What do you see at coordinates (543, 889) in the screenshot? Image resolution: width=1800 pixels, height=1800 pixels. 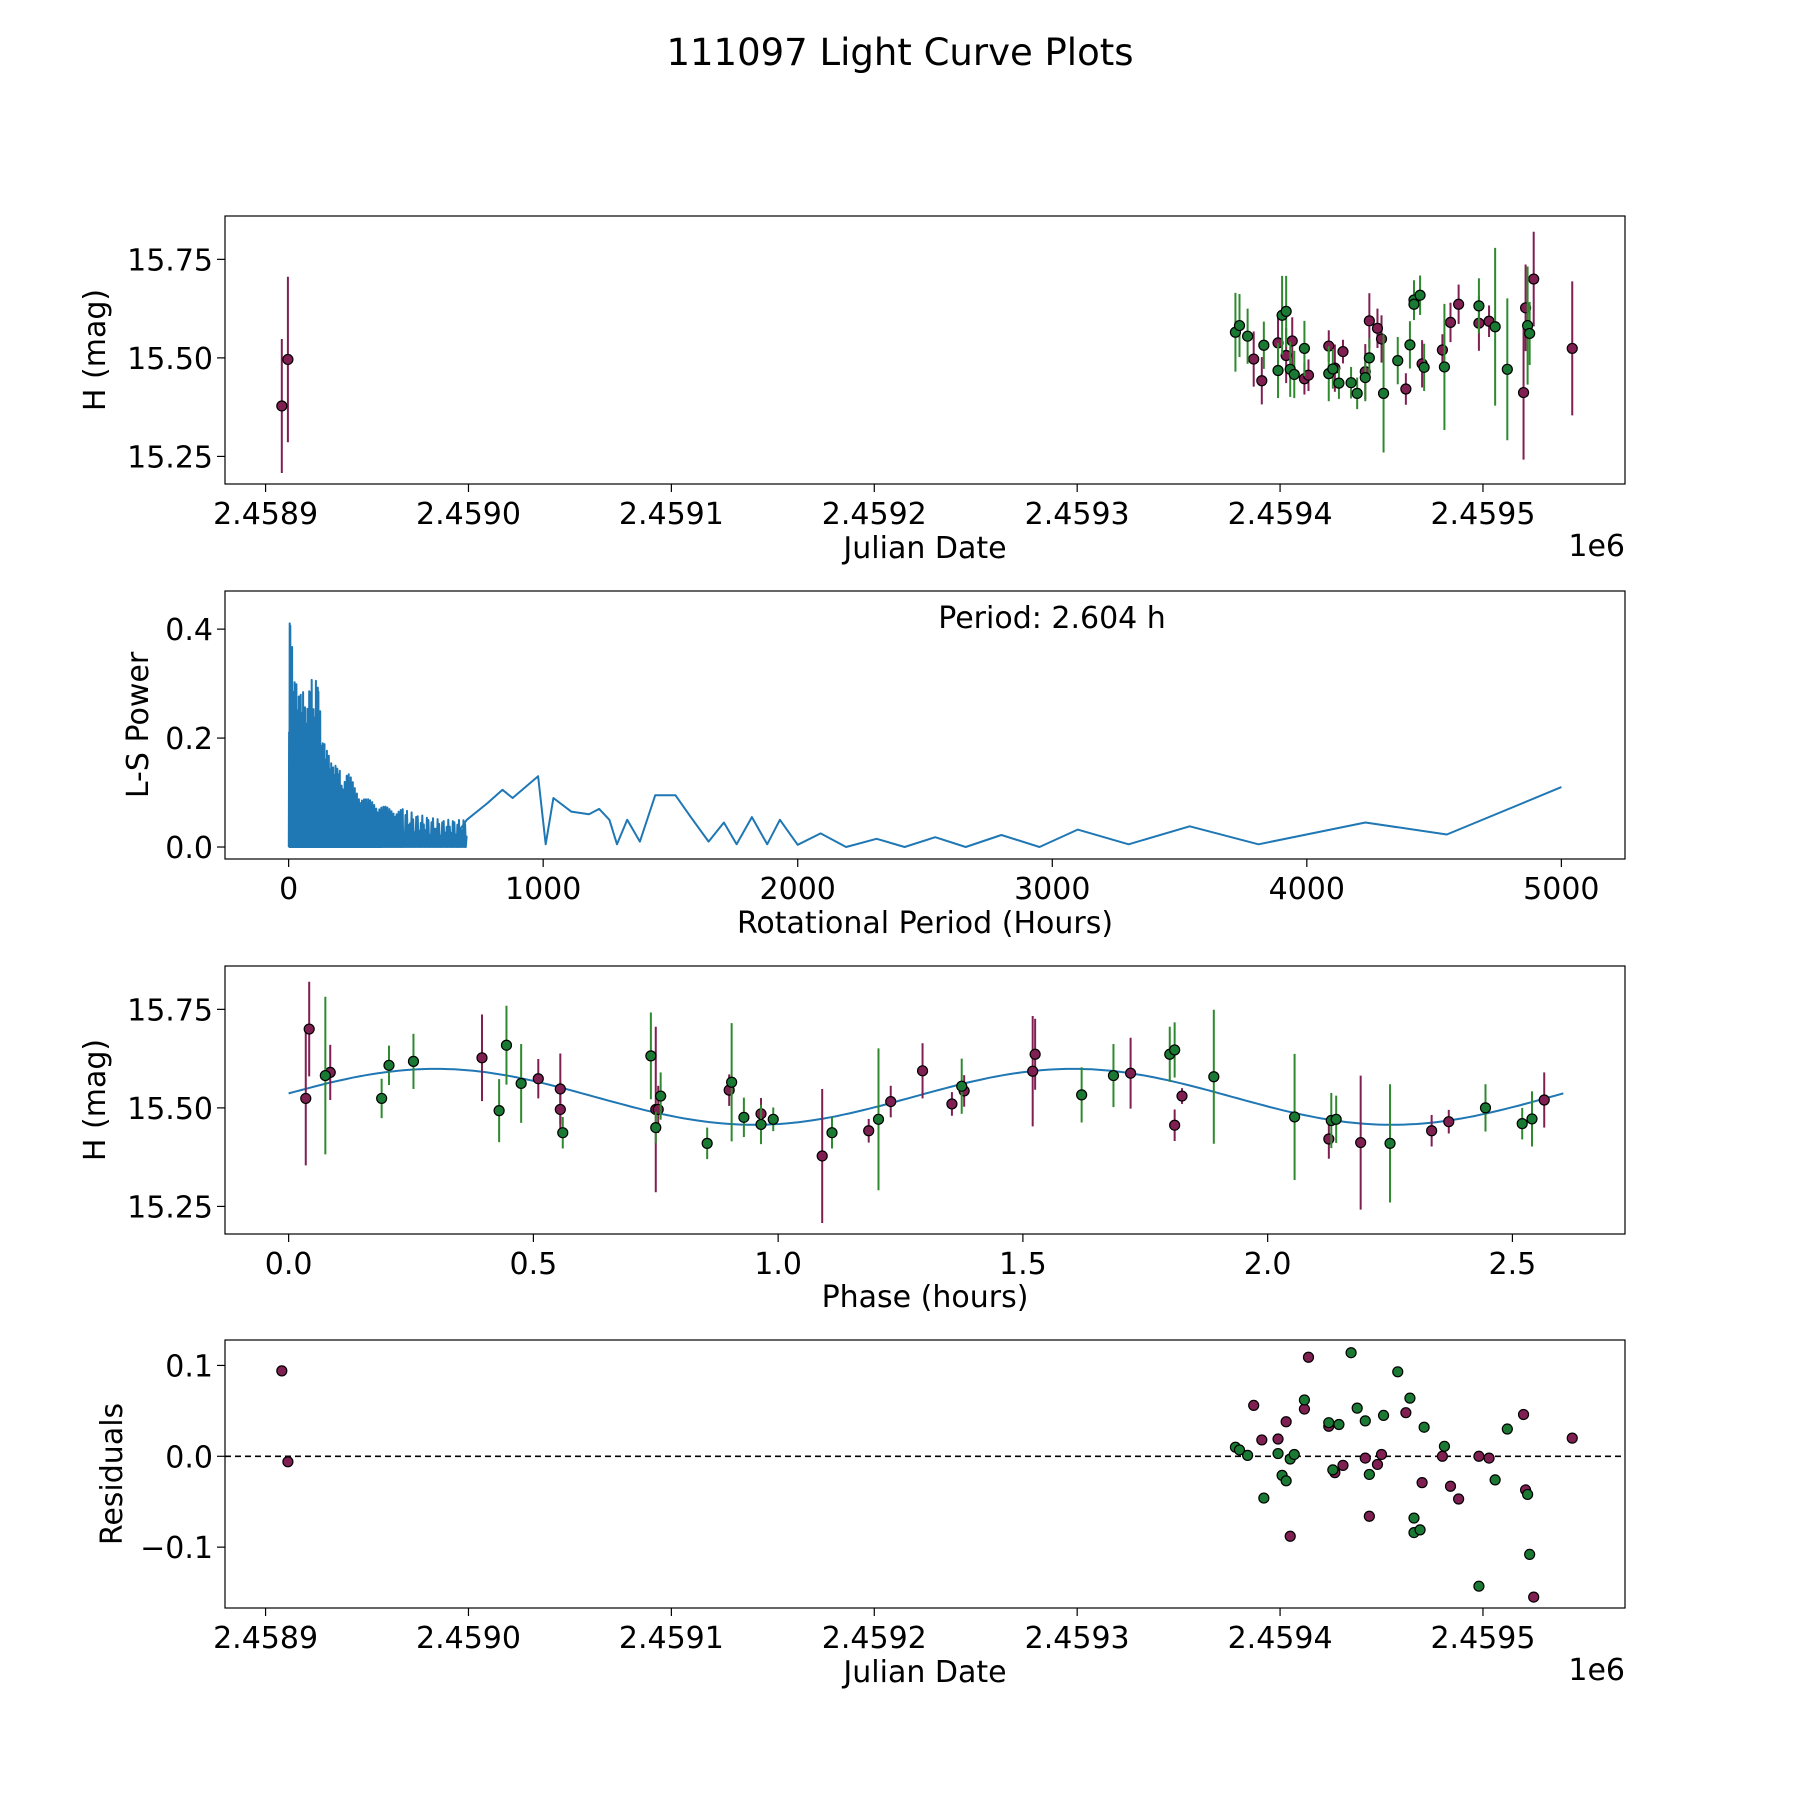 I see `periodogram-xtick-label: 1000` at bounding box center [543, 889].